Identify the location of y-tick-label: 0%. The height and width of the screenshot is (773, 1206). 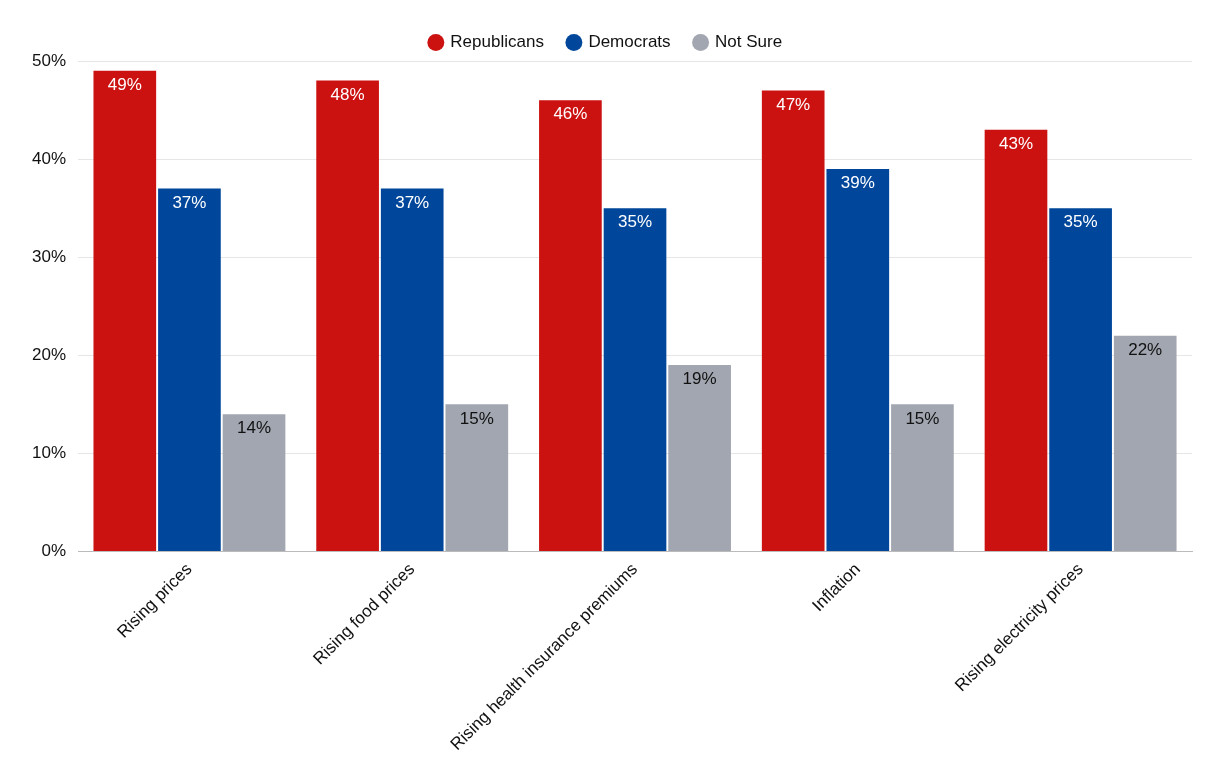
(54, 551).